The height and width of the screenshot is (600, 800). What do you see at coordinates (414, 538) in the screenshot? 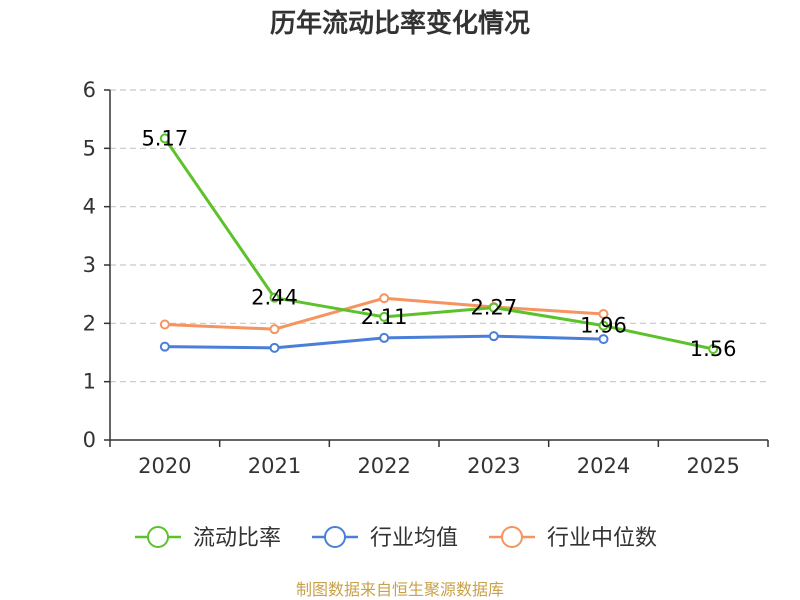
I see `legend-label: 行业均值` at bounding box center [414, 538].